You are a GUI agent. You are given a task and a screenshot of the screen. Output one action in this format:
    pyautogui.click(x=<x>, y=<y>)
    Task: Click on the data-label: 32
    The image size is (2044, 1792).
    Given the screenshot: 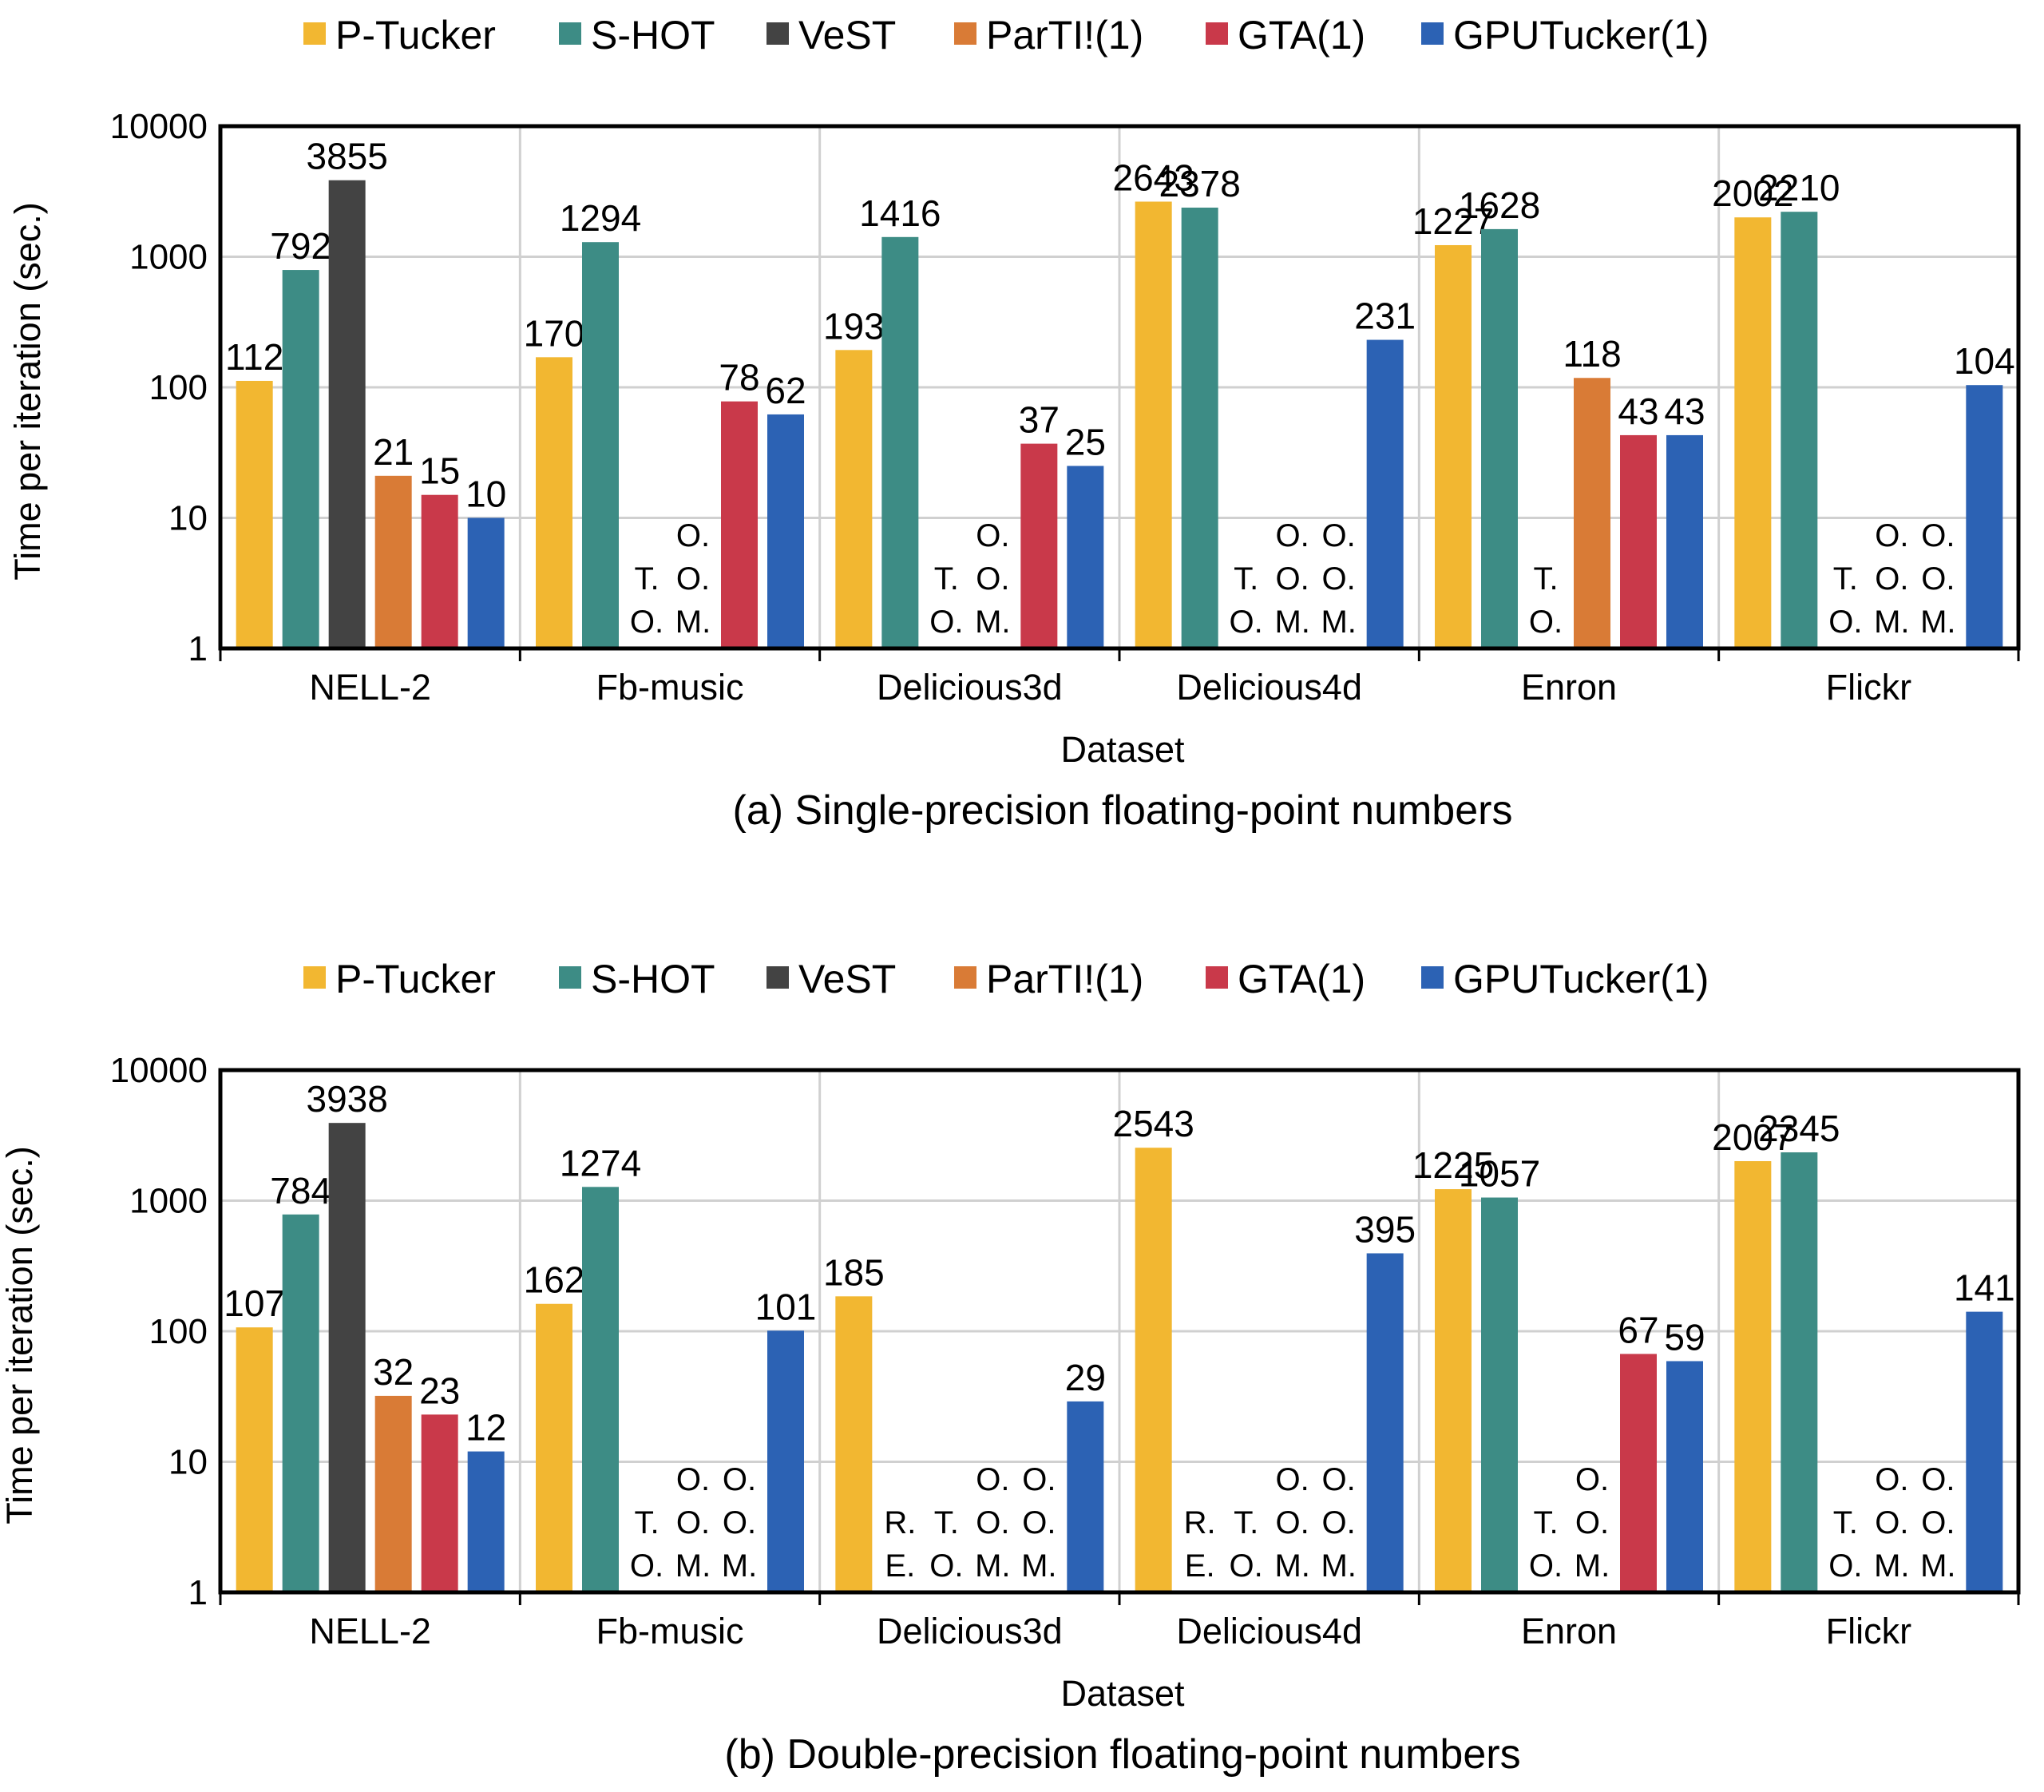 What is the action you would take?
    pyautogui.click(x=393, y=1372)
    